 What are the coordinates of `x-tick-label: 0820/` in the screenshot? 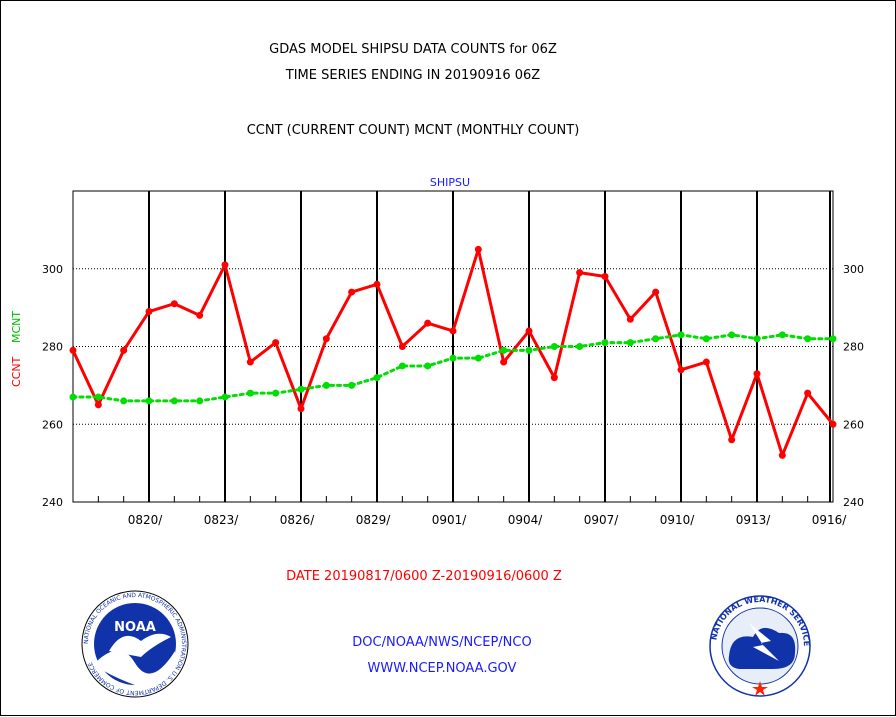 It's located at (146, 520).